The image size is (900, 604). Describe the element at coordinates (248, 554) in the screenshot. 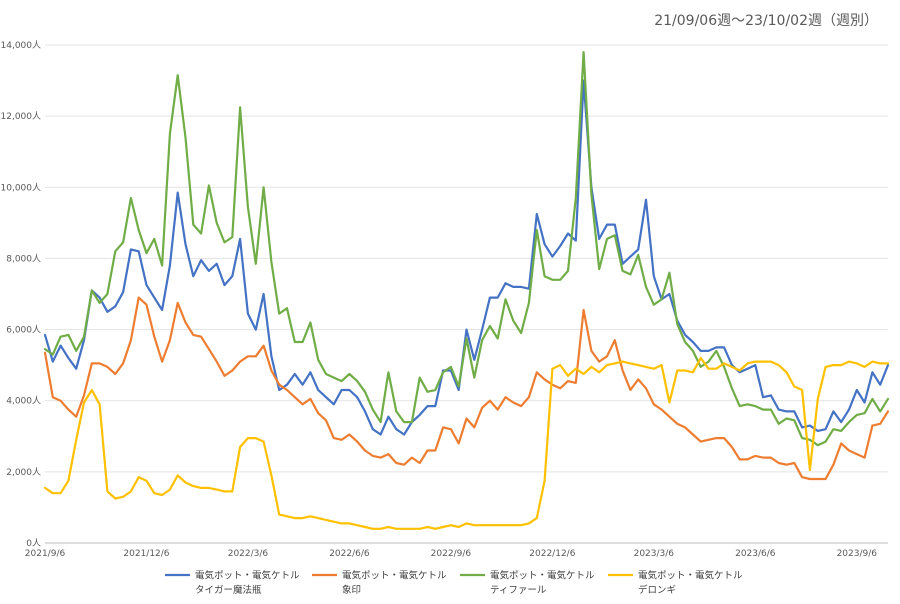

I see `x-tick-label: 2022/3/6` at that location.